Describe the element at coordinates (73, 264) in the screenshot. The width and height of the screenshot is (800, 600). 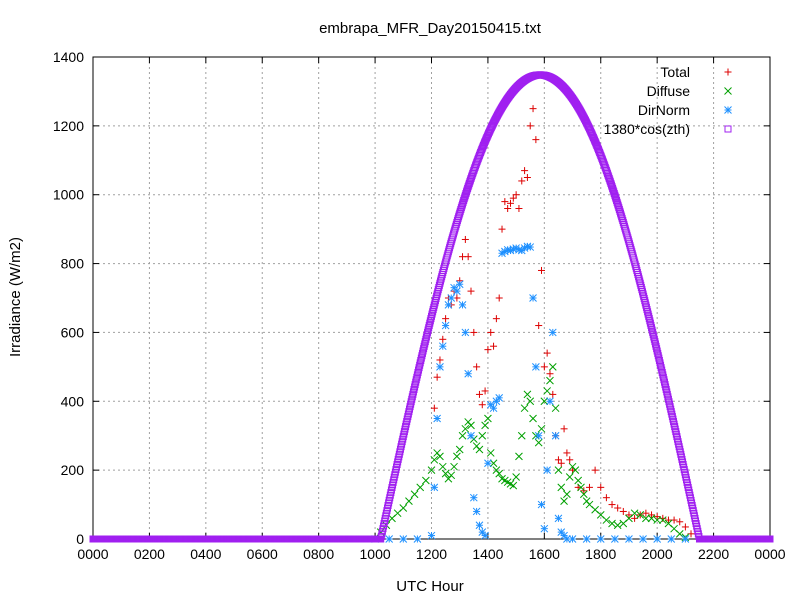
I see `y-tick-label: 800` at that location.